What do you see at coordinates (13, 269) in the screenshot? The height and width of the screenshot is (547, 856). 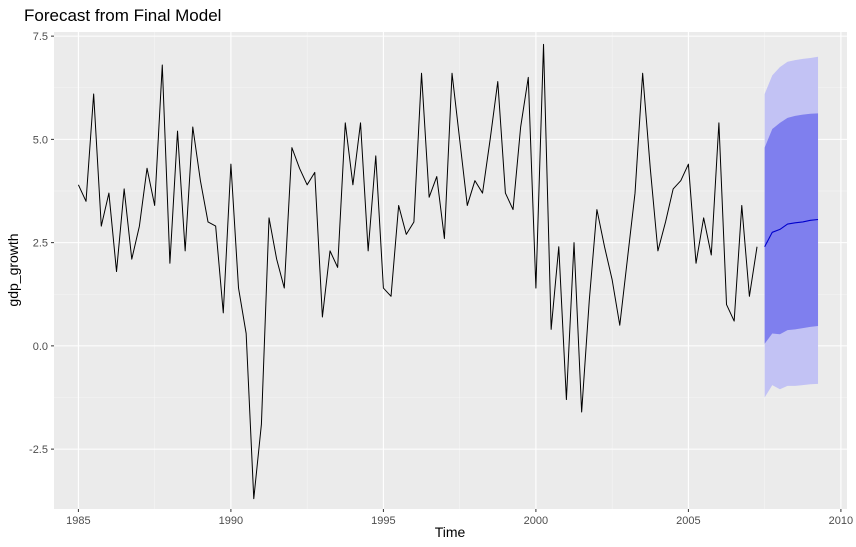 I see `y-axis-title: gdp_growth` at bounding box center [13, 269].